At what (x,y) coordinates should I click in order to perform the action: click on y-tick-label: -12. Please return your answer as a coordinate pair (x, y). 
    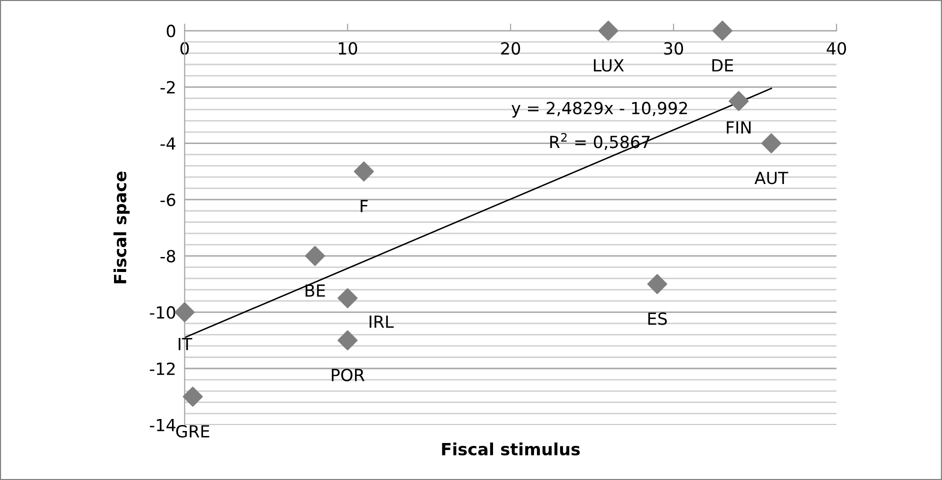
    Looking at the image, I should click on (162, 368).